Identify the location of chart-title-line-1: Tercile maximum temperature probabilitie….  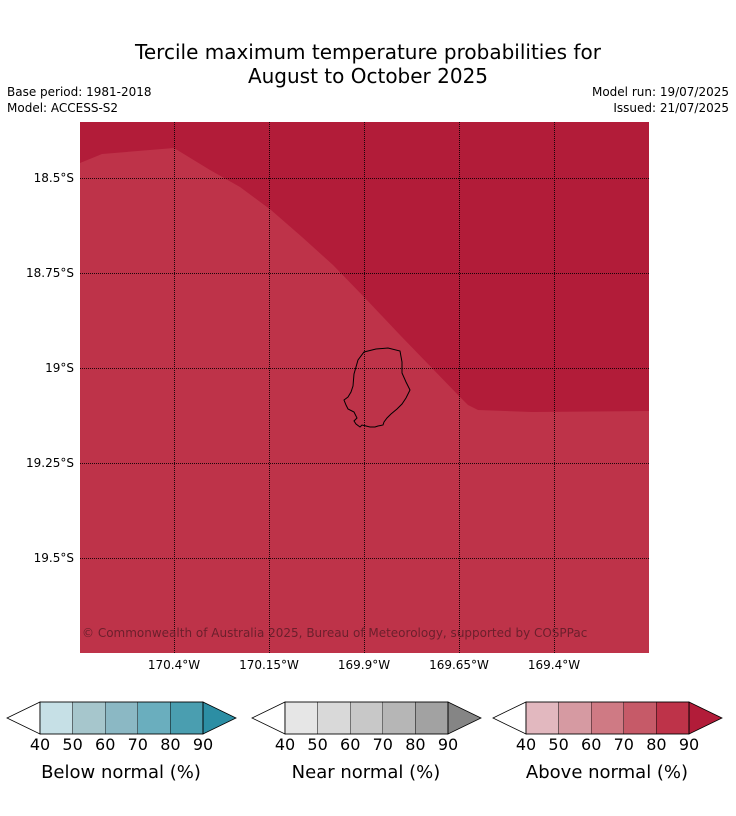
(368, 52).